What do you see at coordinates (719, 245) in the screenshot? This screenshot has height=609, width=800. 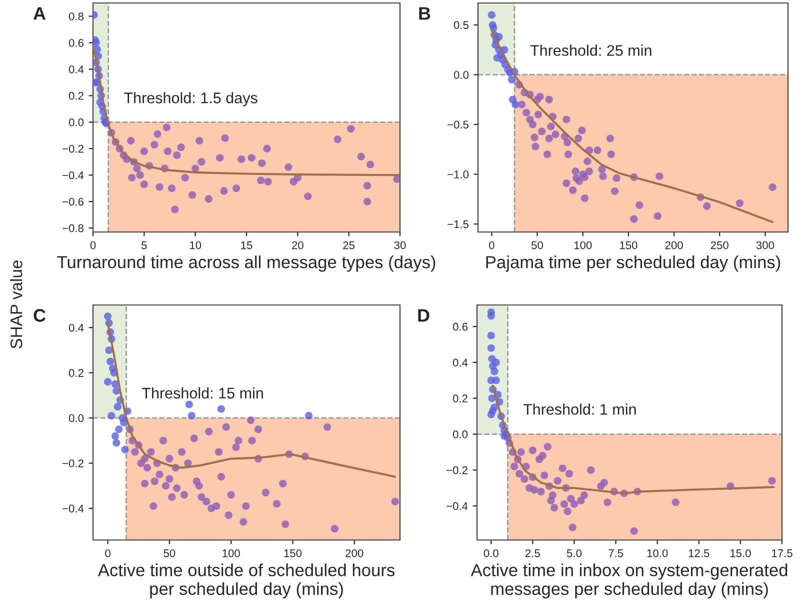 I see `x-tick-label: 250` at bounding box center [719, 245].